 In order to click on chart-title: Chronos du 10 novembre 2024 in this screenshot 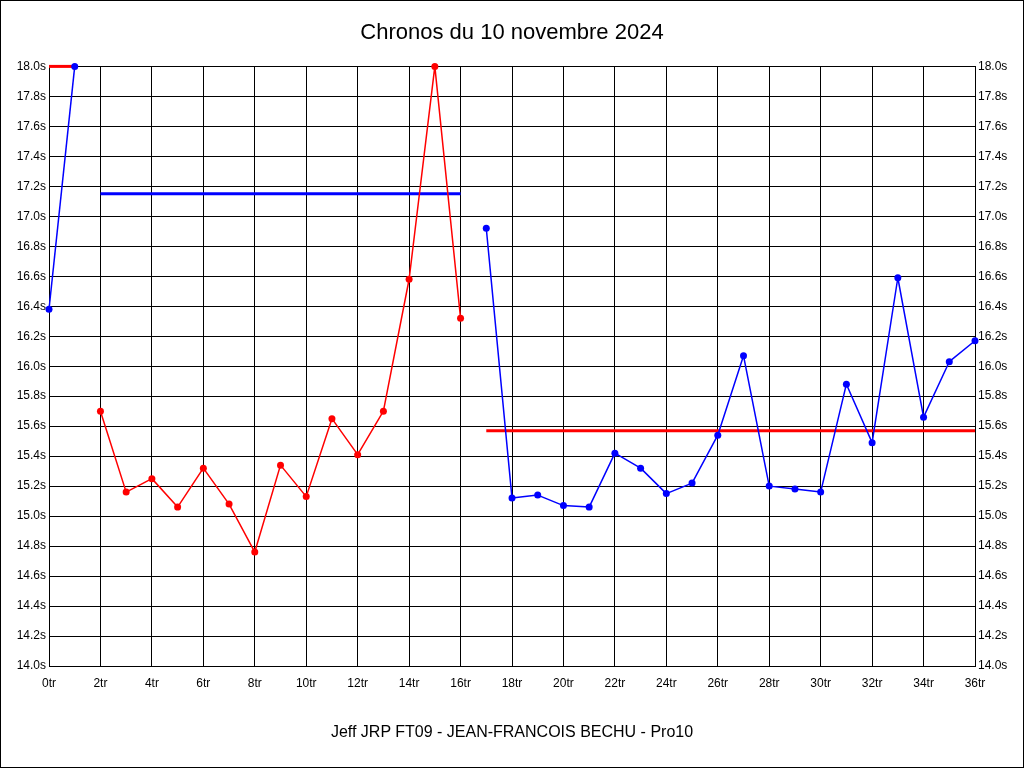, I will do `click(512, 32)`.